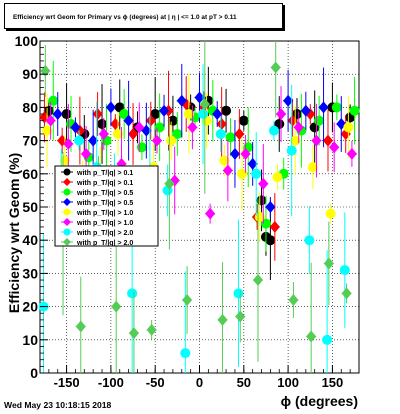  I want to click on legend-label: with p_T/|q| > 0.1, so click(104, 183).